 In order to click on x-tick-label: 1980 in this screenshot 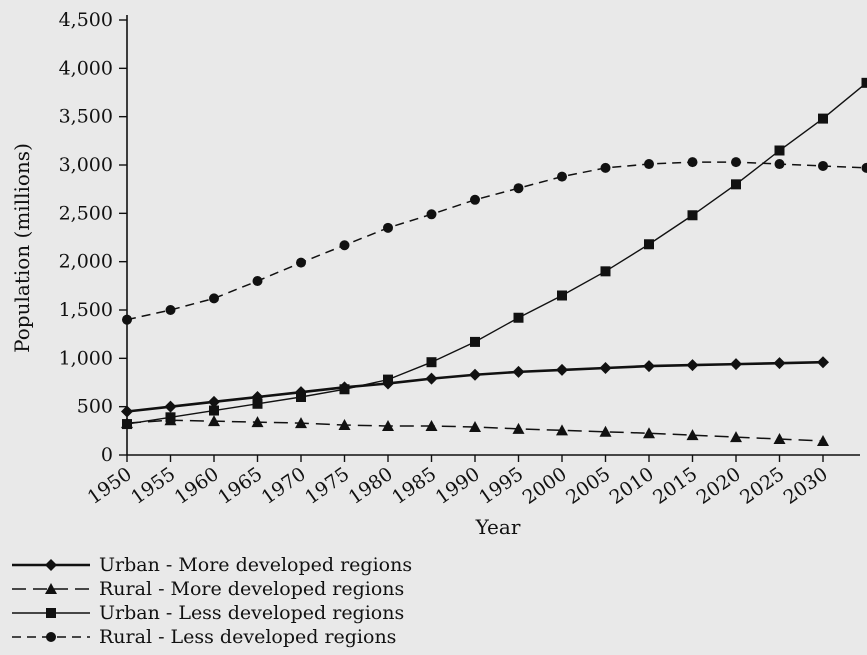, I will do `click(371, 486)`.